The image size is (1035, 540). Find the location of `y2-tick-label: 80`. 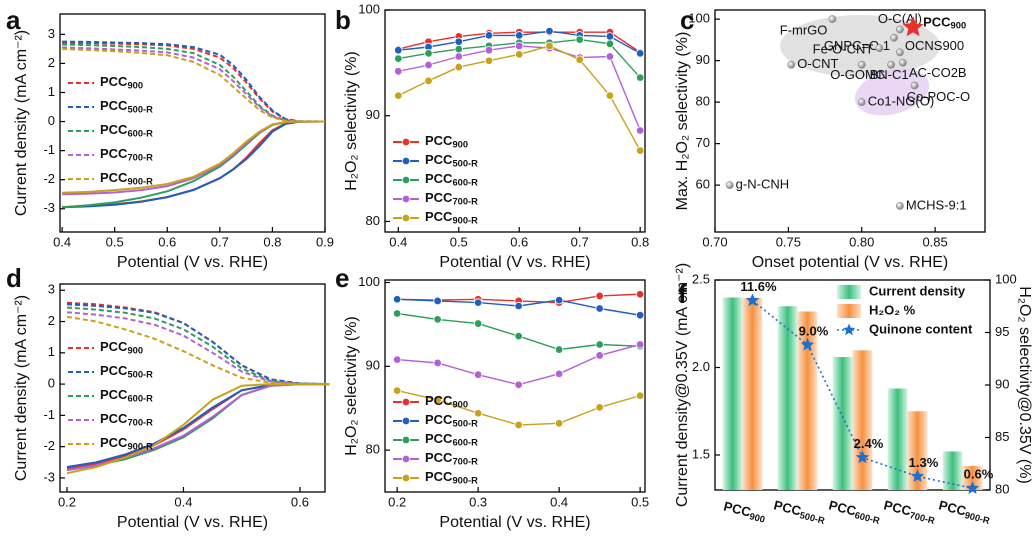

y2-tick-label: 80 is located at coordinates (1002, 488).